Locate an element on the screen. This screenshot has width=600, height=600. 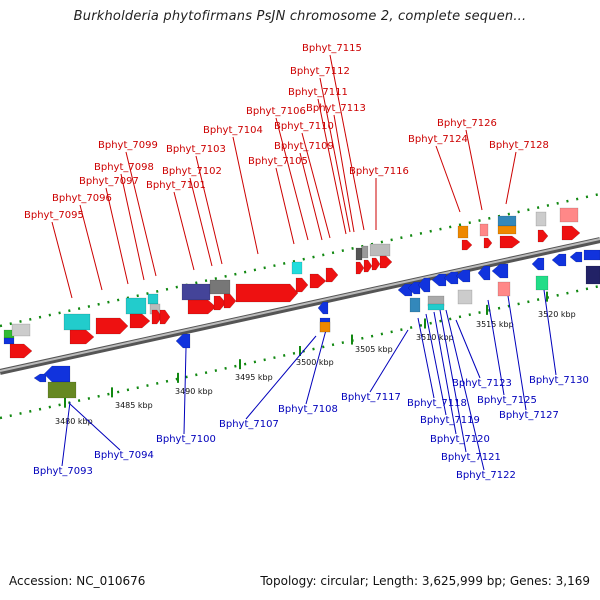
forward-gene-label: Bphyt_7099 is located at coordinates (128, 145).